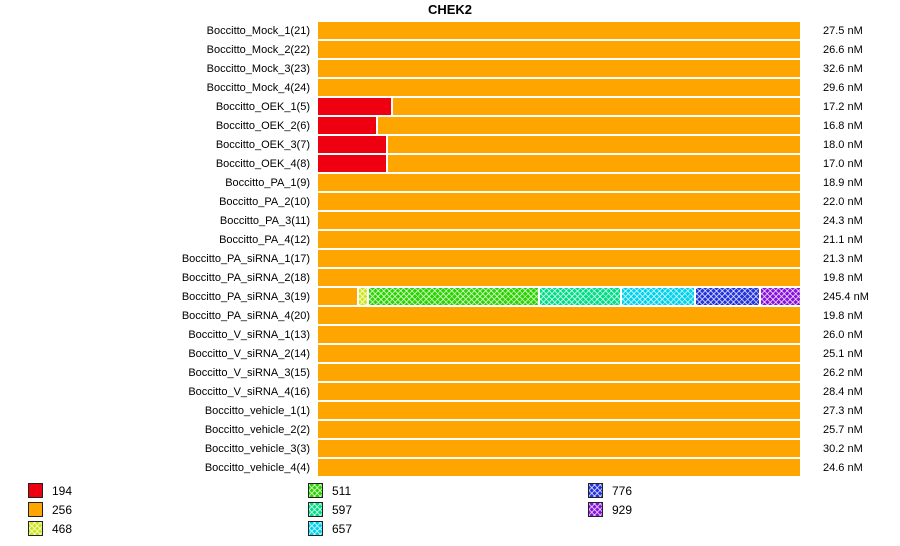 This screenshot has width=900, height=546. I want to click on chart-row: Boccitto_PA_3(11) 24.3 nM, so click(450, 220).